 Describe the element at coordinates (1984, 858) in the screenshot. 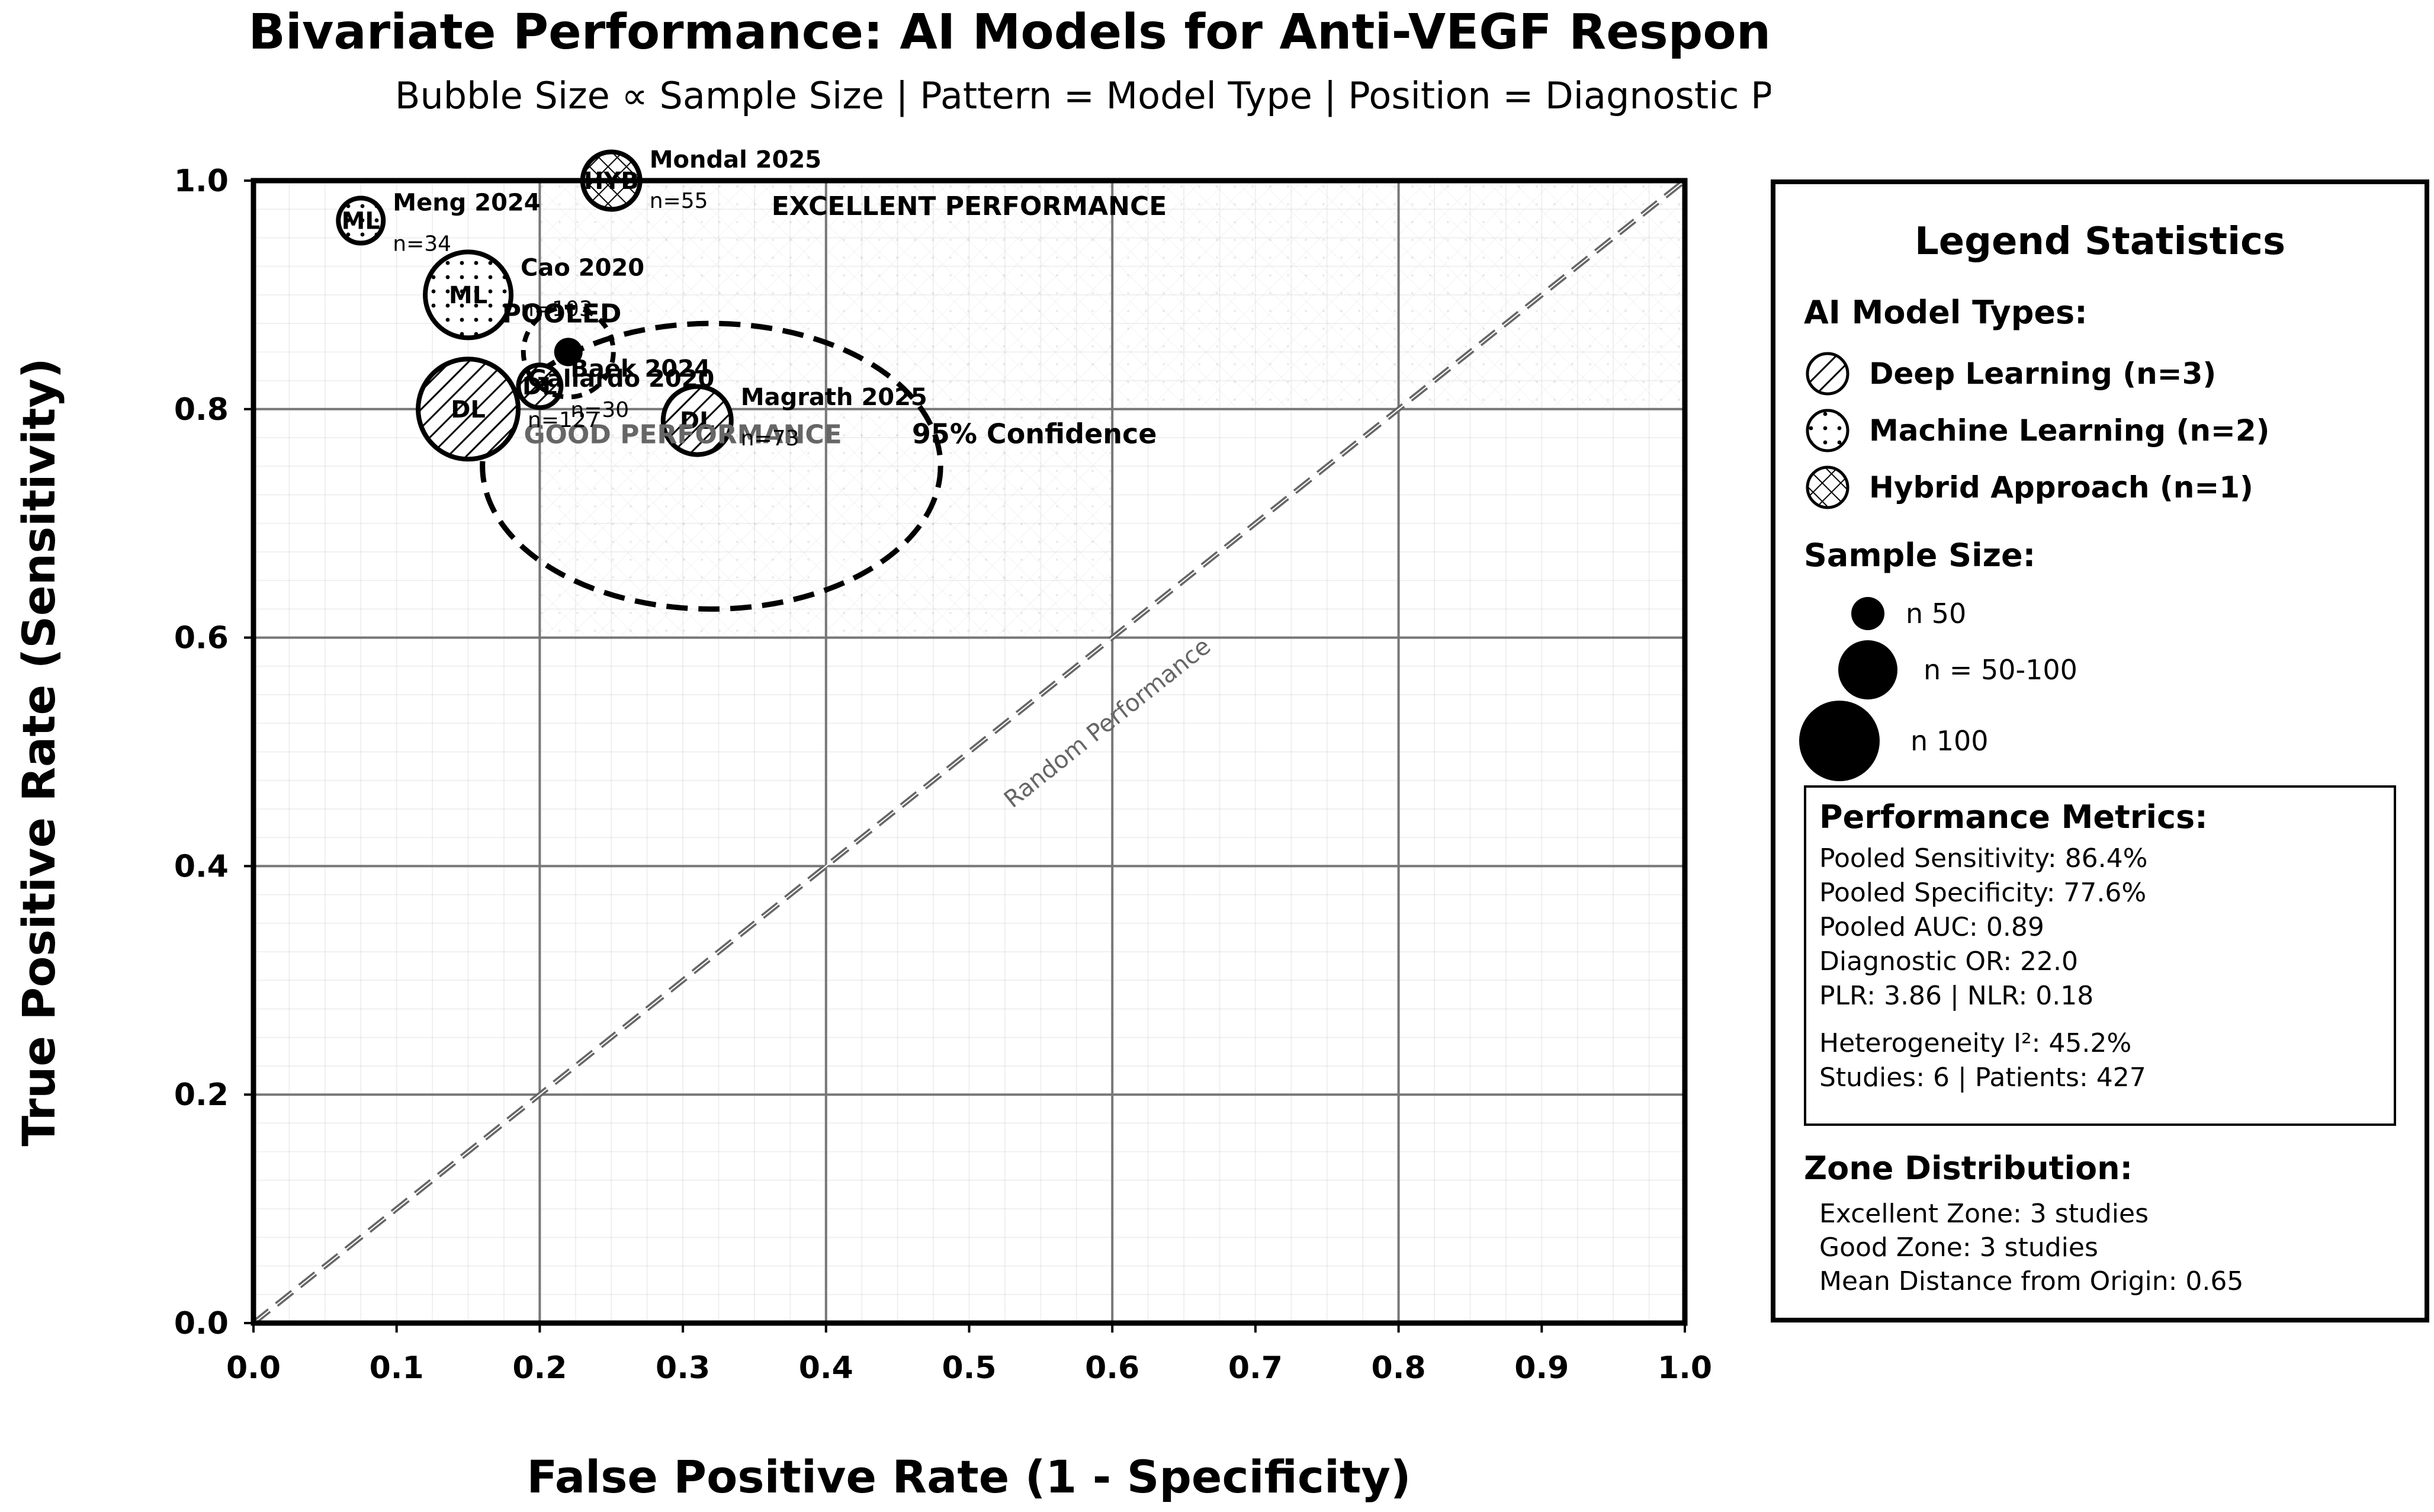

I see `metric-line: Pooled Sensitivity: 86.4%` at that location.